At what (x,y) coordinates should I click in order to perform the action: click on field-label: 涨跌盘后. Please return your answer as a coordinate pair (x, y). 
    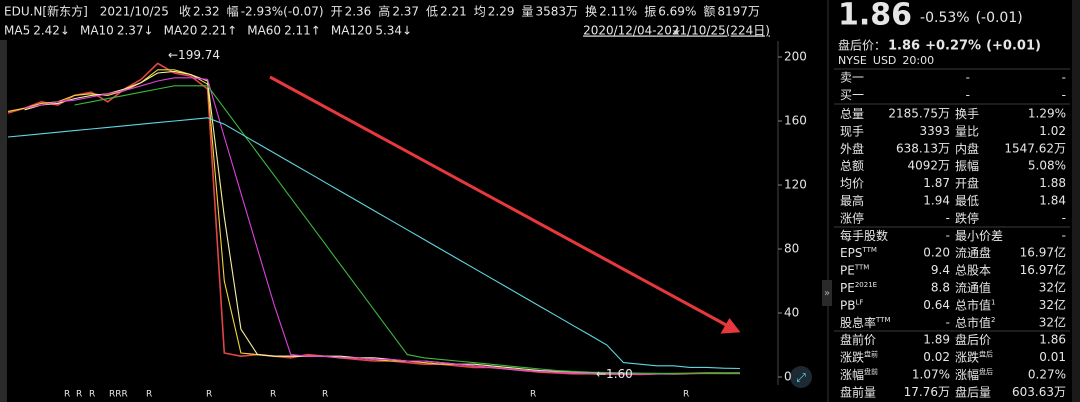
    Looking at the image, I should click on (974, 356).